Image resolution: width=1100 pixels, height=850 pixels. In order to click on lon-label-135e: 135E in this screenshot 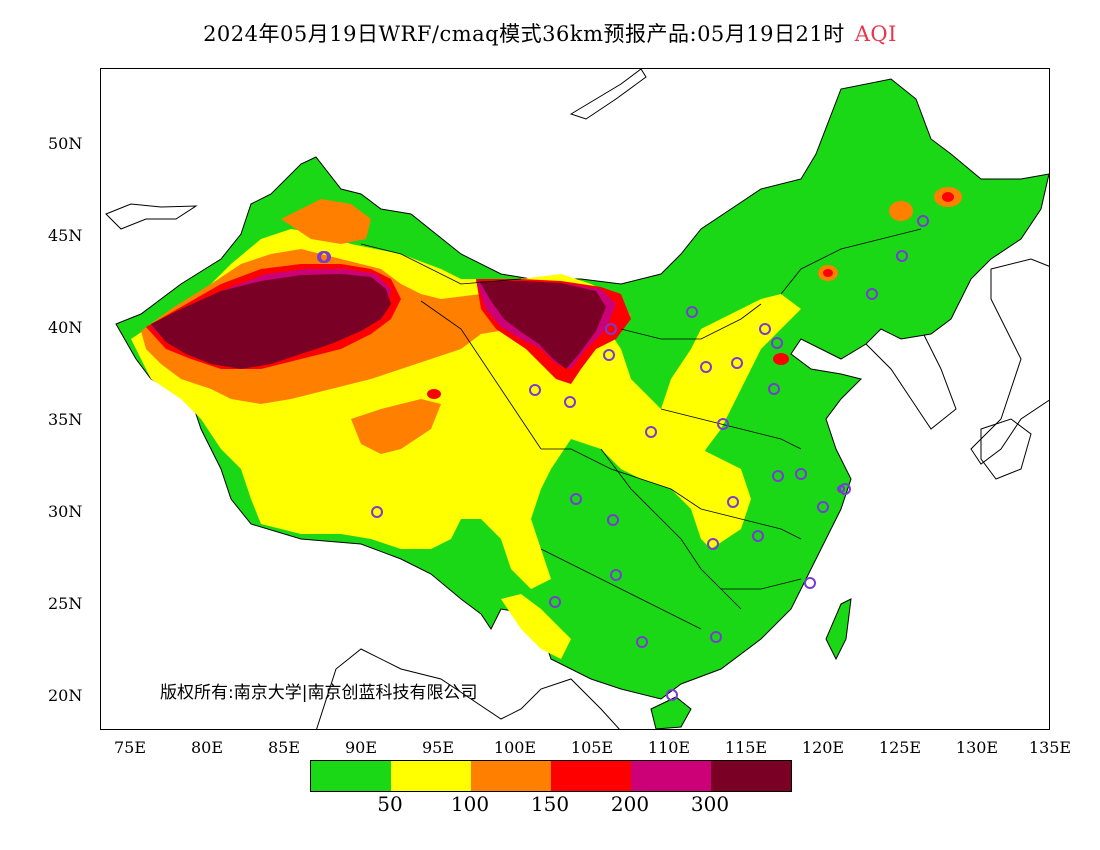, I will do `click(1050, 747)`.